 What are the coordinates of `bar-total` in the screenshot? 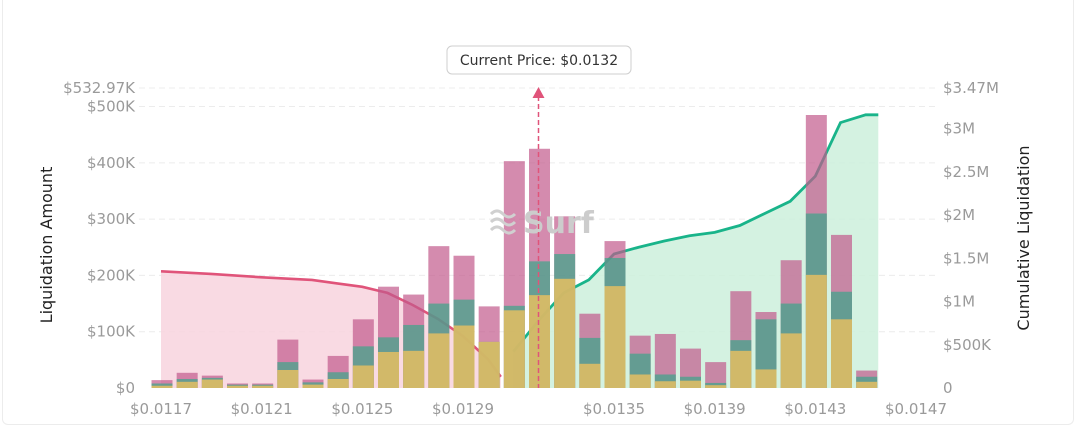 It's located at (716, 375).